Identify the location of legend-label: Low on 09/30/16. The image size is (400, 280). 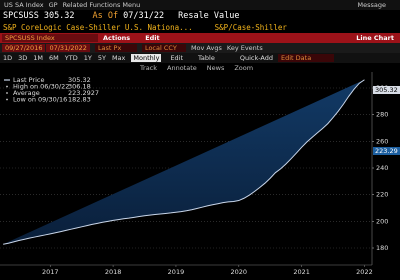
(40, 100).